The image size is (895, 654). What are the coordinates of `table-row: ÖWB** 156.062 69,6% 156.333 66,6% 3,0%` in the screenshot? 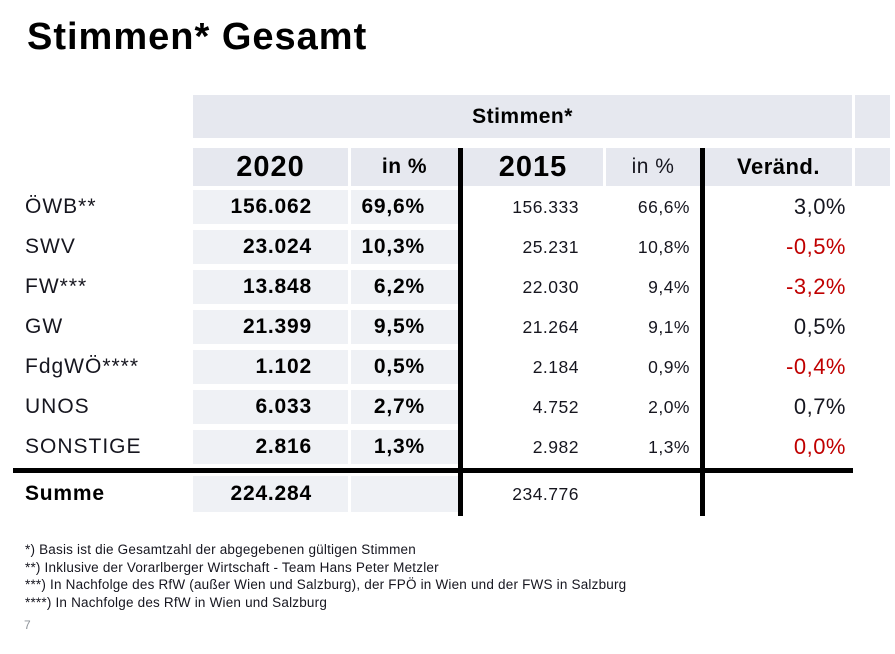 It's located at (457, 207).